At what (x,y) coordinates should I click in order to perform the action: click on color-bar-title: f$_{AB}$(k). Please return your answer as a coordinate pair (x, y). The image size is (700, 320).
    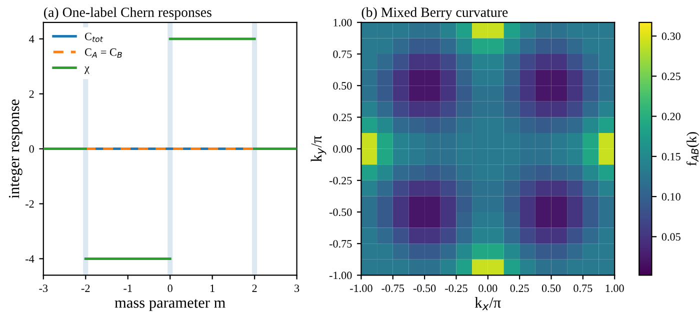
    Looking at the image, I should click on (693, 149).